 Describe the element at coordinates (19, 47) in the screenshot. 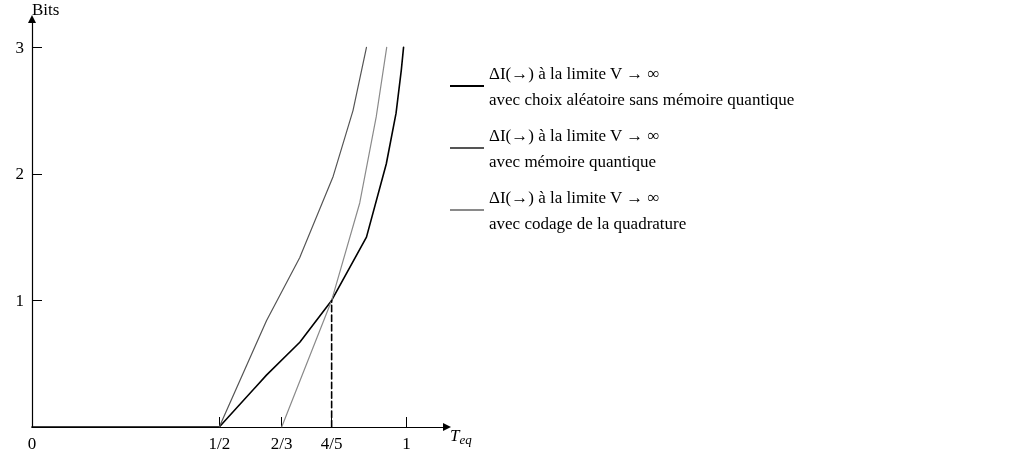

I see `y-tick-label: 3` at that location.